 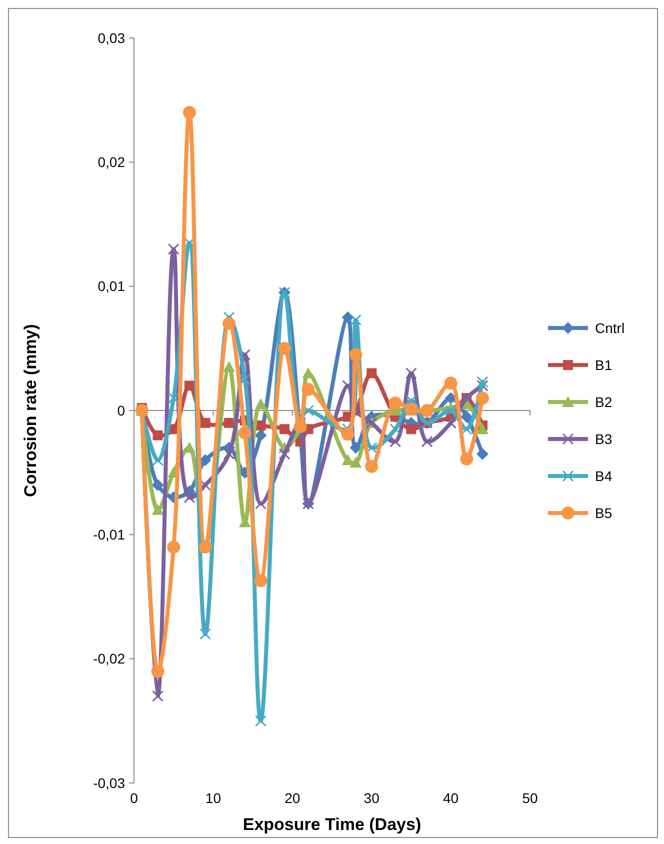 What do you see at coordinates (109, 782) in the screenshot?
I see `y-tick-label: -0,03` at bounding box center [109, 782].